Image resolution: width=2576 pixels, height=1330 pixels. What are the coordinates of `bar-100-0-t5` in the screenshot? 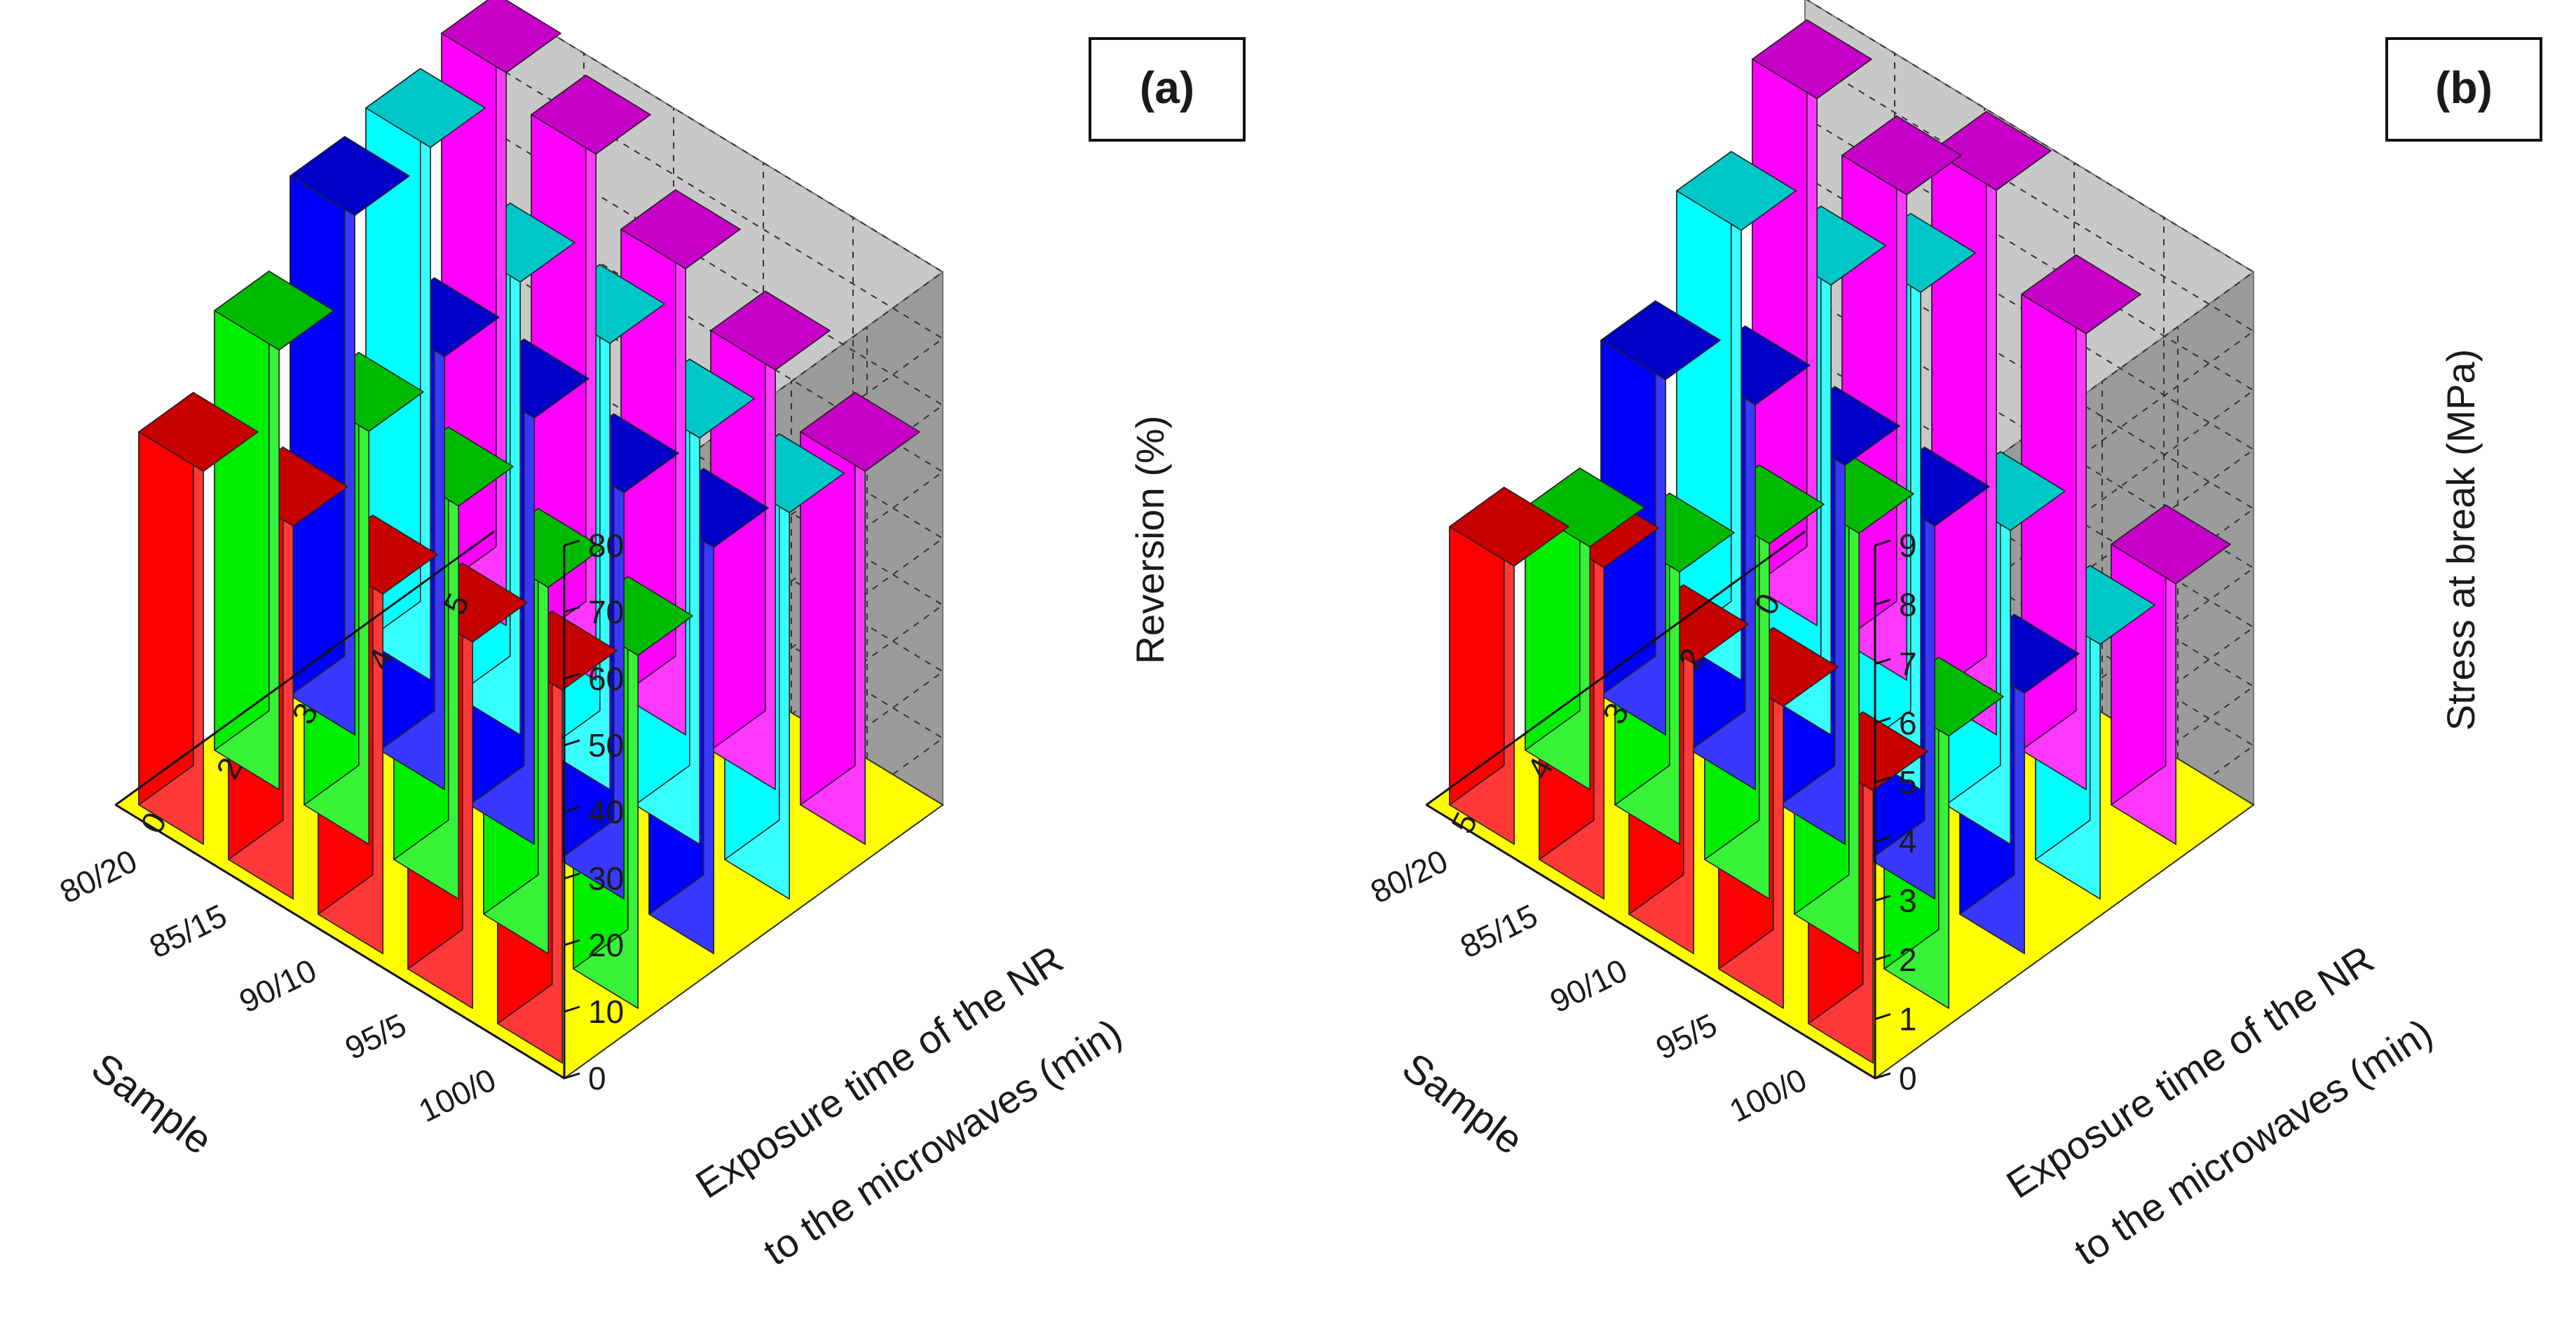 It's located at (860, 618).